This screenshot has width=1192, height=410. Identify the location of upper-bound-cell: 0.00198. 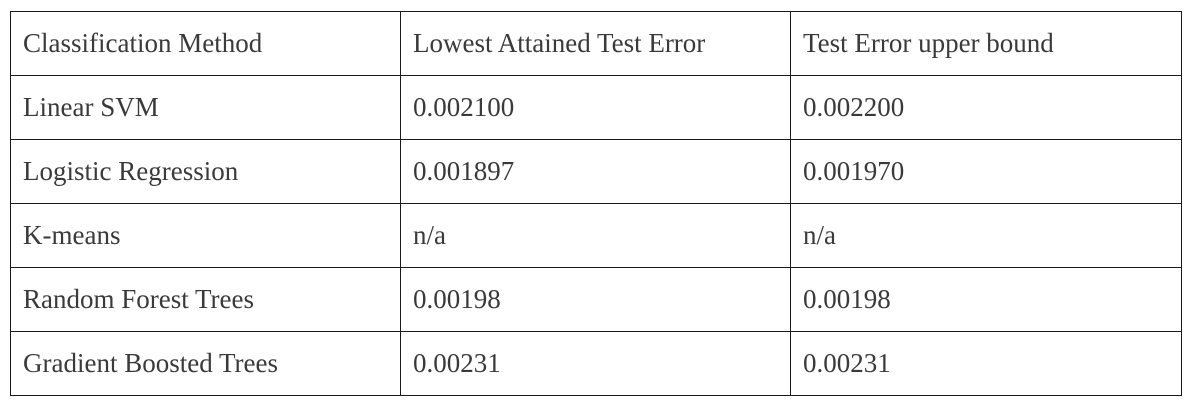
(986, 299).